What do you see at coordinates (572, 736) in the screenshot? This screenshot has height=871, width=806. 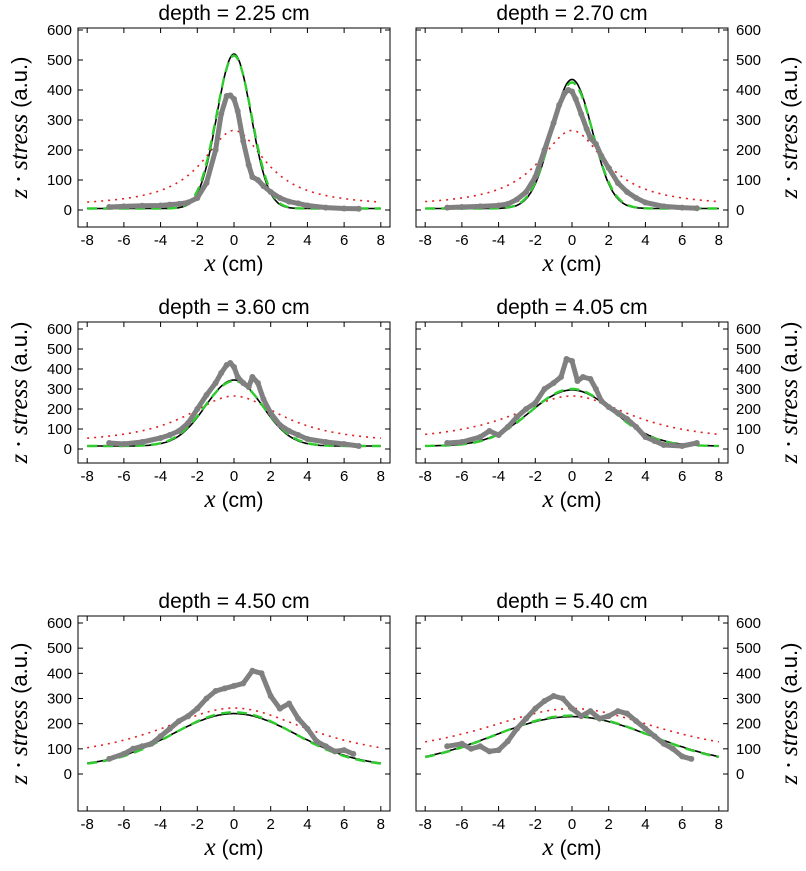 I see `fit-curve-dashed` at bounding box center [572, 736].